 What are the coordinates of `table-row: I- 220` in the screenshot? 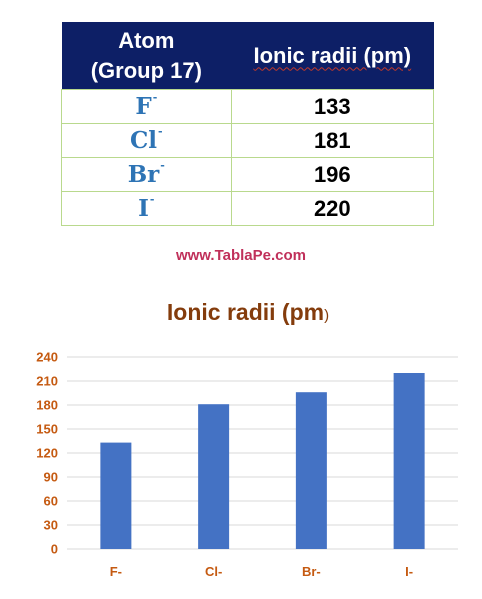 It's located at (248, 208).